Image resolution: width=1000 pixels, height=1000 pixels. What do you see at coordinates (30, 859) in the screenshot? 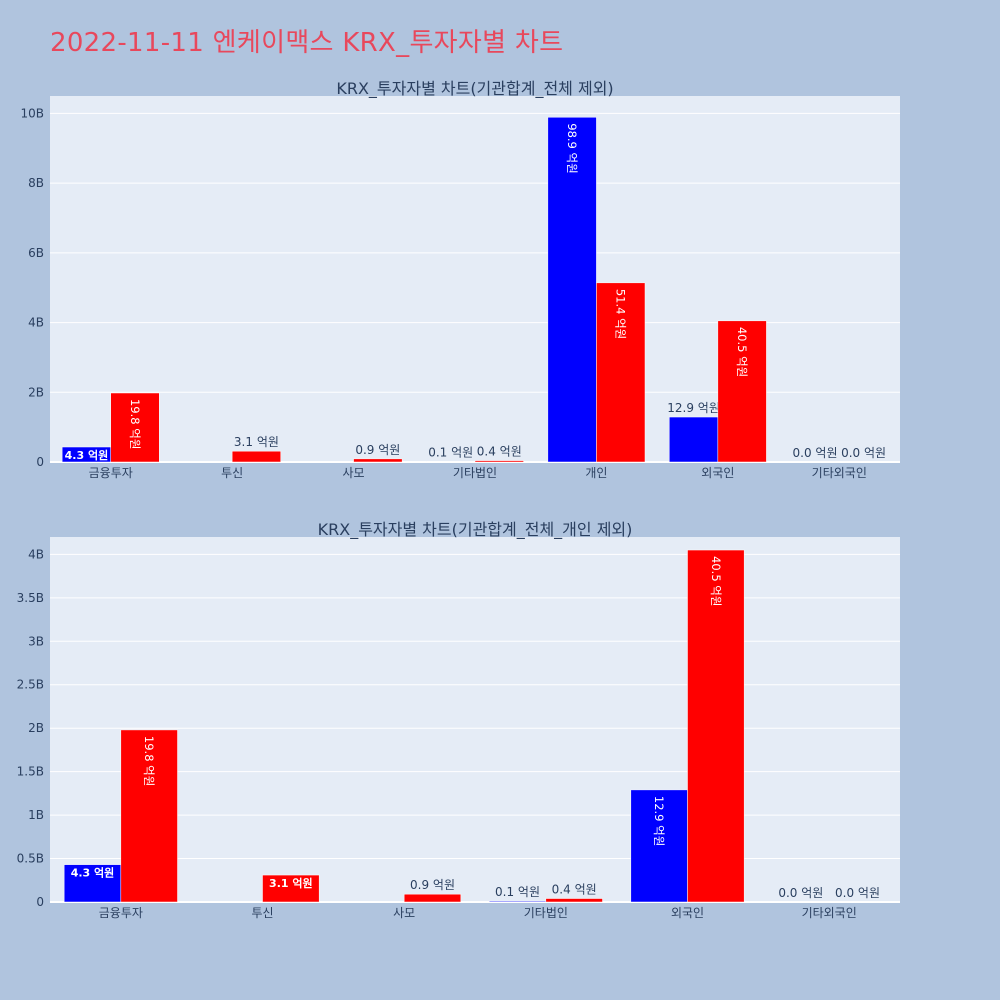
I see `y-tick-label: 0.5B` at bounding box center [30, 859].